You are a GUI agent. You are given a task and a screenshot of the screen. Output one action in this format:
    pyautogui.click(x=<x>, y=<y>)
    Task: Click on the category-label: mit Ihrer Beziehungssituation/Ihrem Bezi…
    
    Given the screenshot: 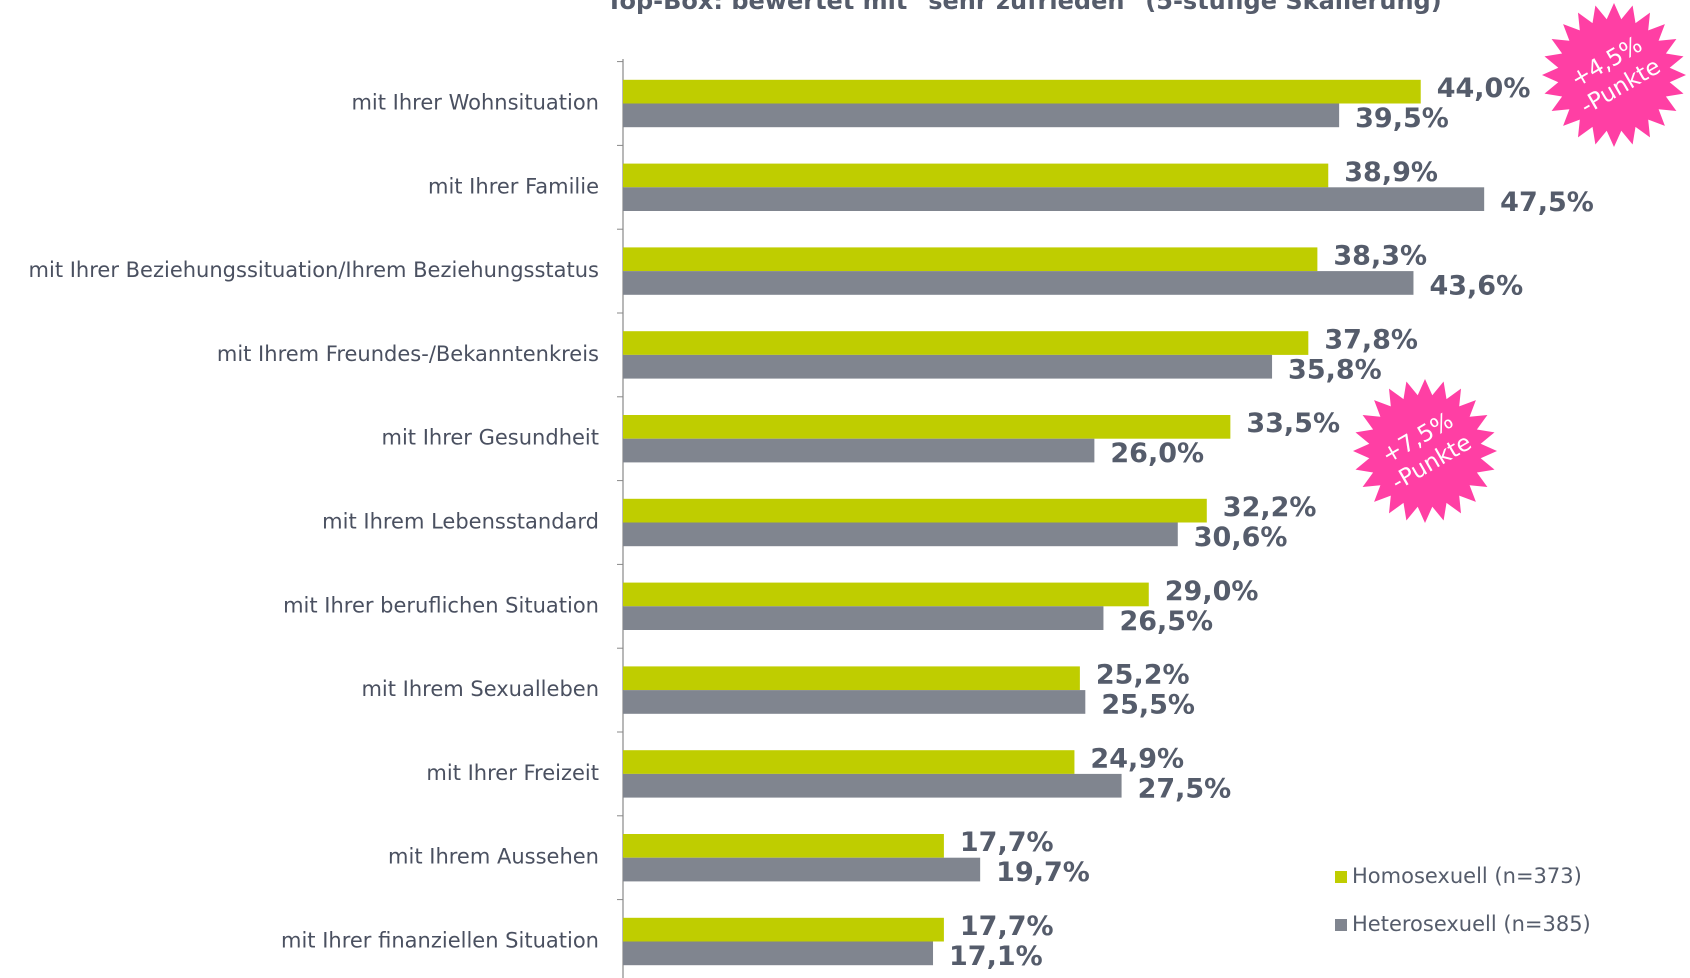 What is the action you would take?
    pyautogui.click(x=314, y=270)
    